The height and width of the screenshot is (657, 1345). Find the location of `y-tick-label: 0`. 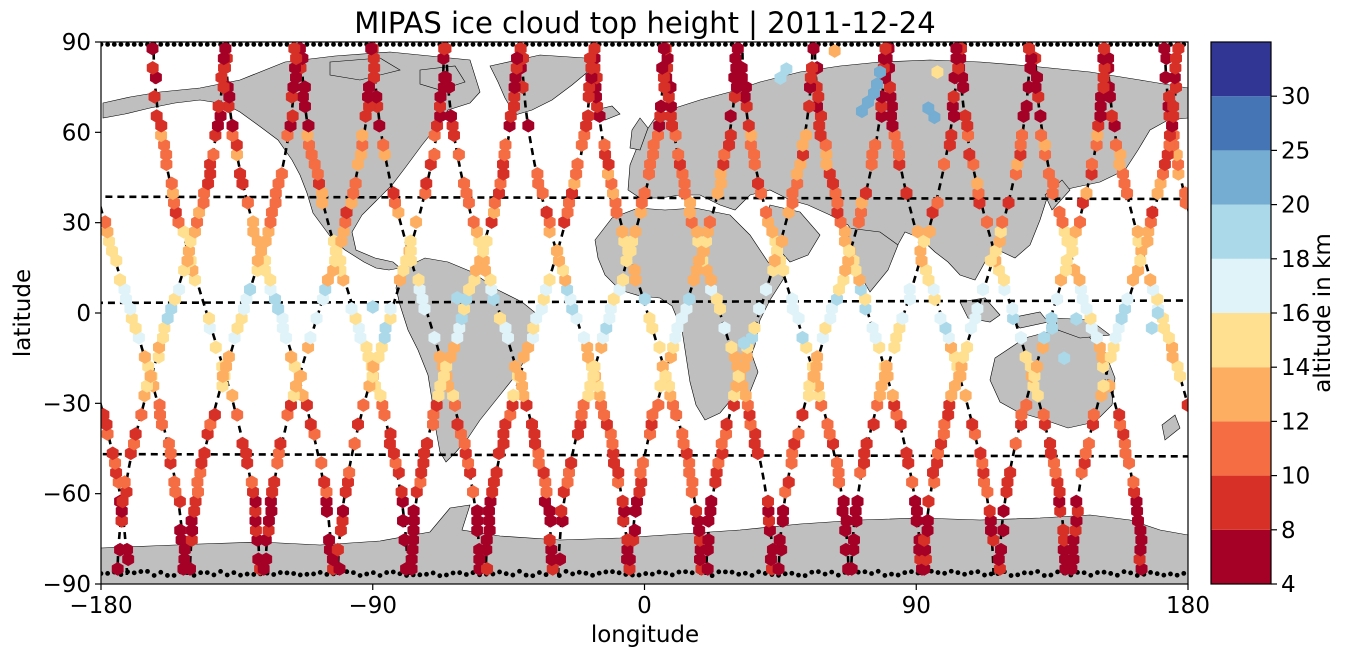

y-tick-label: 0 is located at coordinates (83, 314).